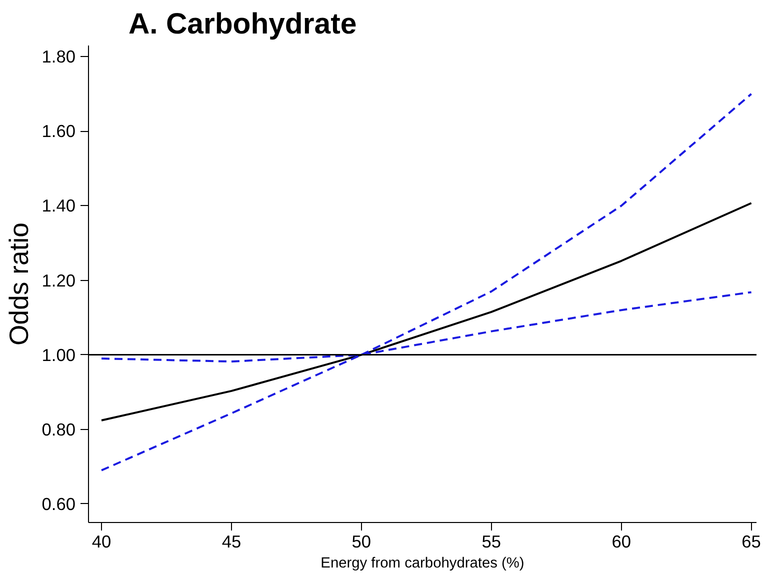  I want to click on x-tick-label: 65, so click(751, 542).